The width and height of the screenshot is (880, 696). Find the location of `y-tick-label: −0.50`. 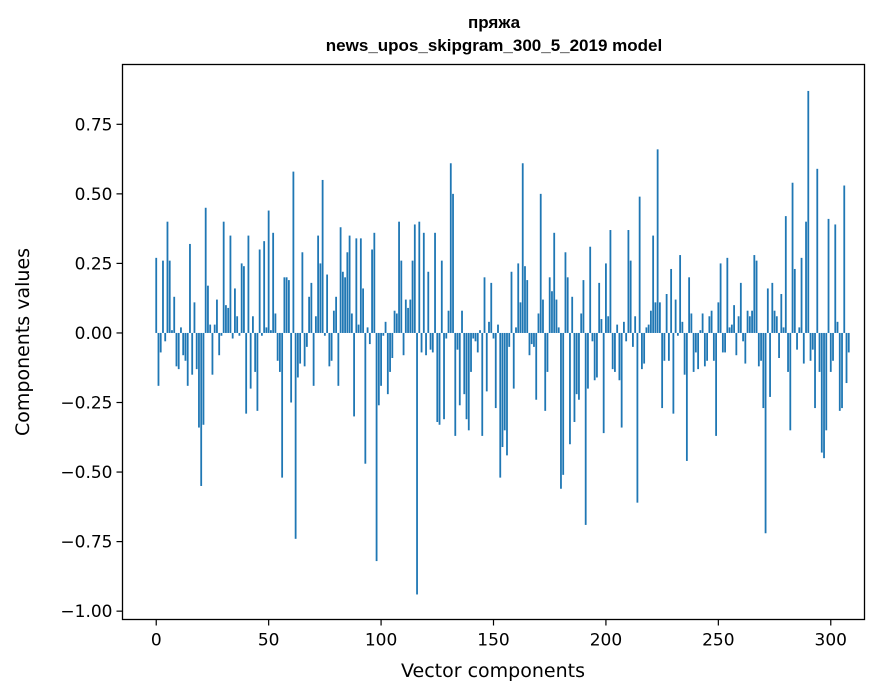

y-tick-label: −0.50 is located at coordinates (86, 473).